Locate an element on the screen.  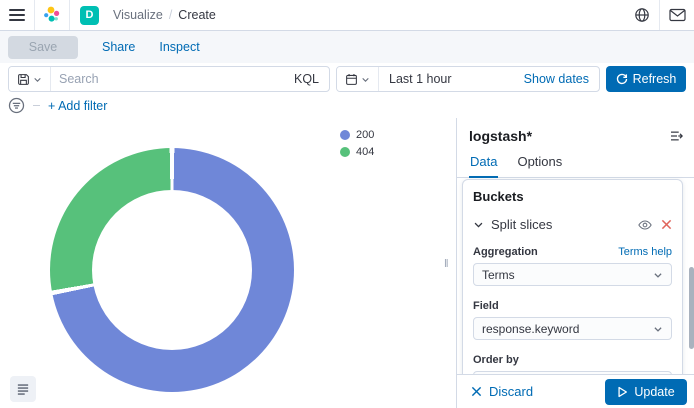
search-group: KQL is located at coordinates (169, 79).